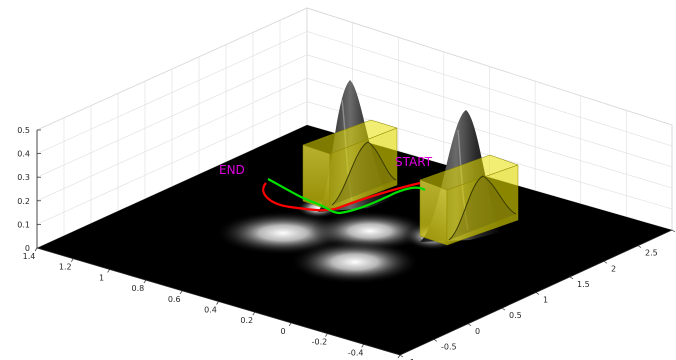 This screenshot has width=676, height=360. I want to click on x-tick-label: 0.5, so click(515, 315).